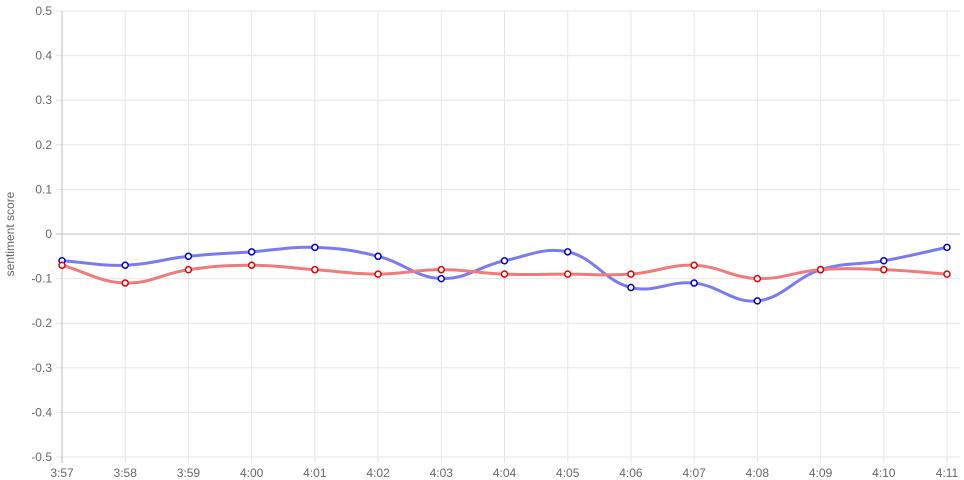  What do you see at coordinates (41, 323) in the screenshot?
I see `y-tick-label: -0.2` at bounding box center [41, 323].